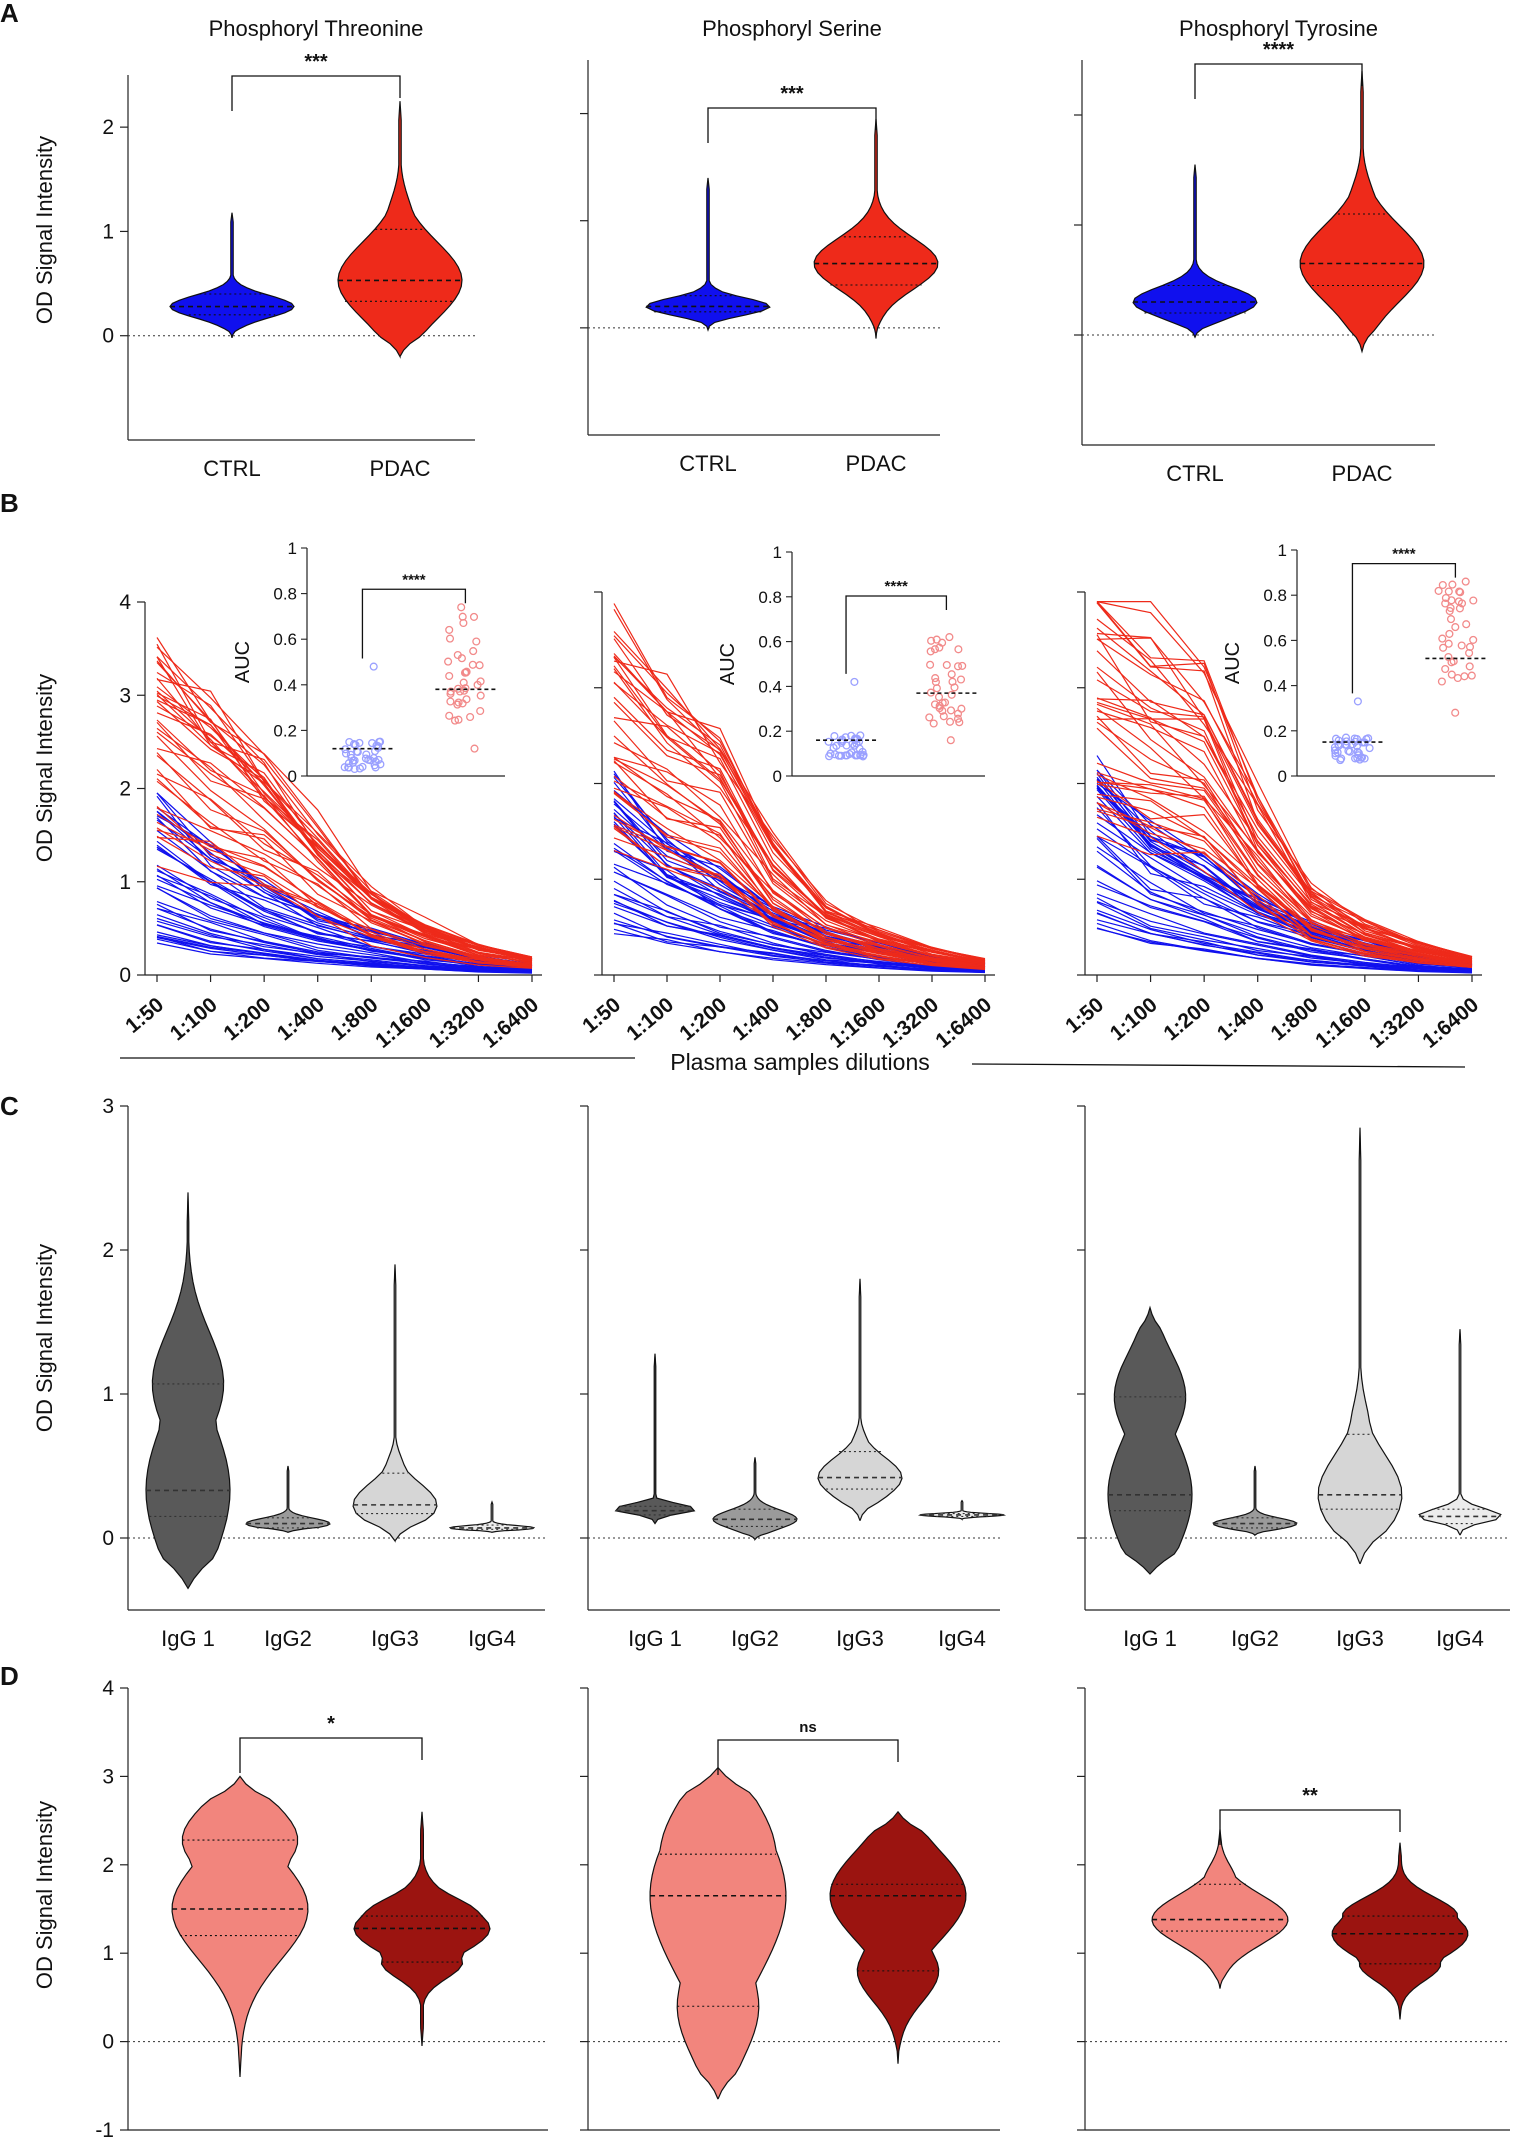 The height and width of the screenshot is (2147, 1535). I want to click on B1-ytick-label-3: 3, so click(125, 695).